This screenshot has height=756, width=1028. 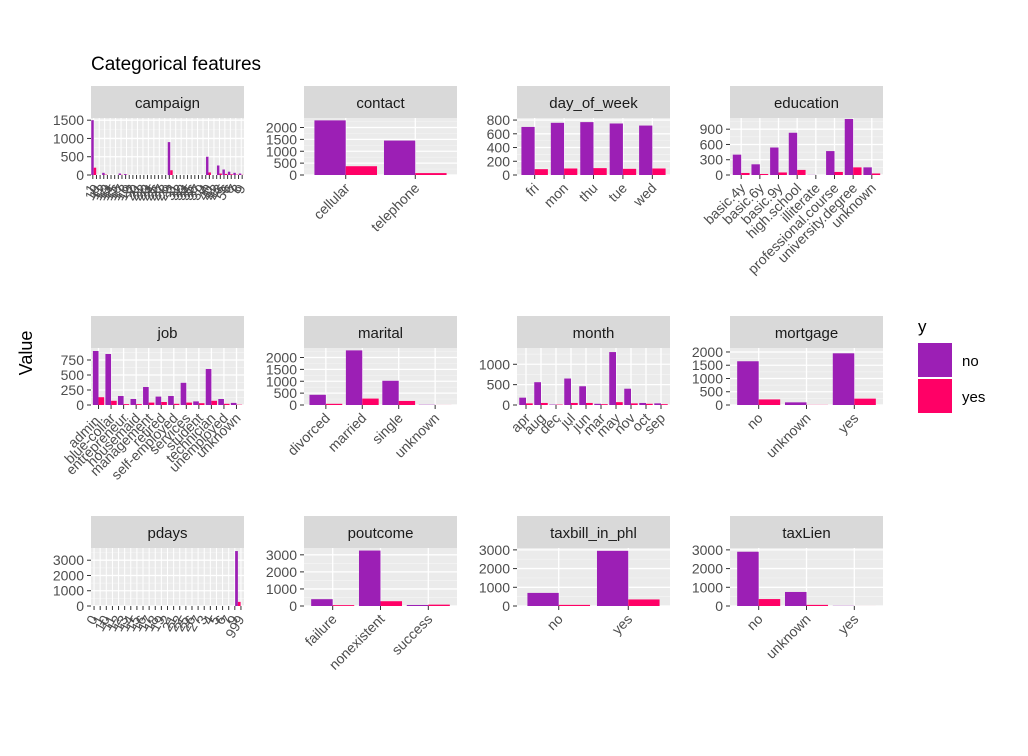 I want to click on x-tick-label: 17, so click(x=145, y=623).